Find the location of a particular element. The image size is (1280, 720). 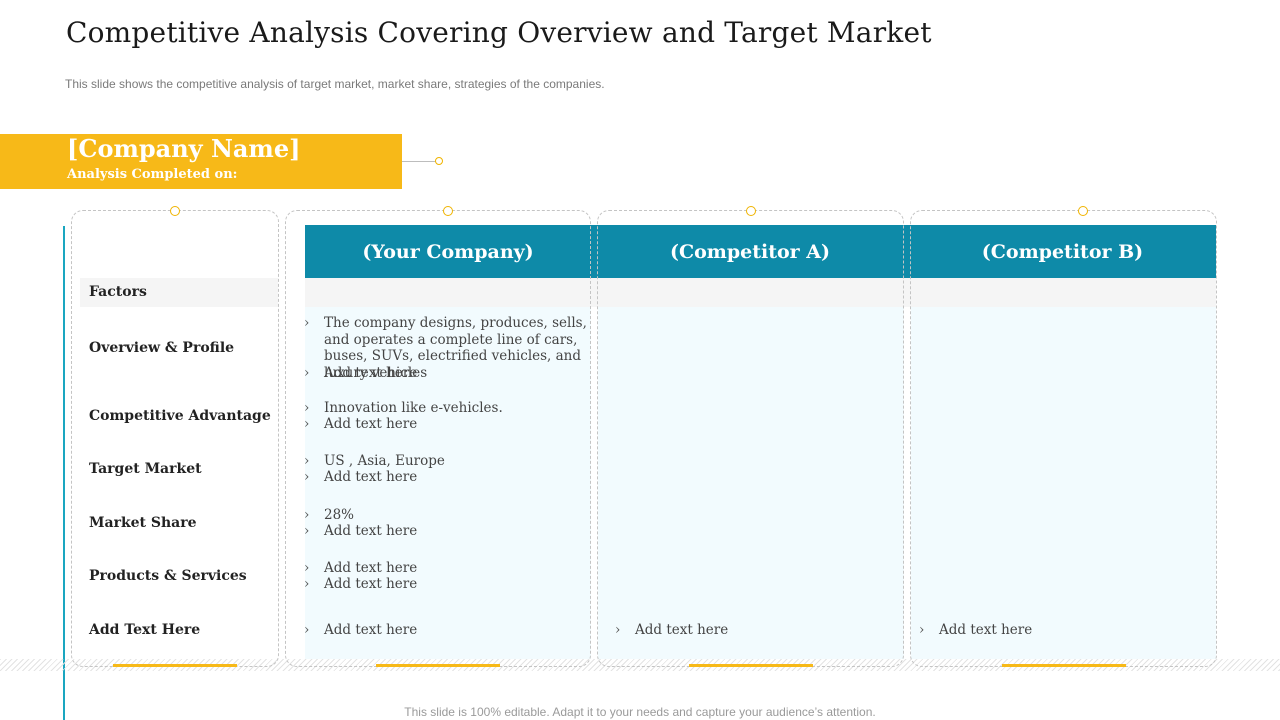

competitor-b-panel-dot is located at coordinates (1083, 211).